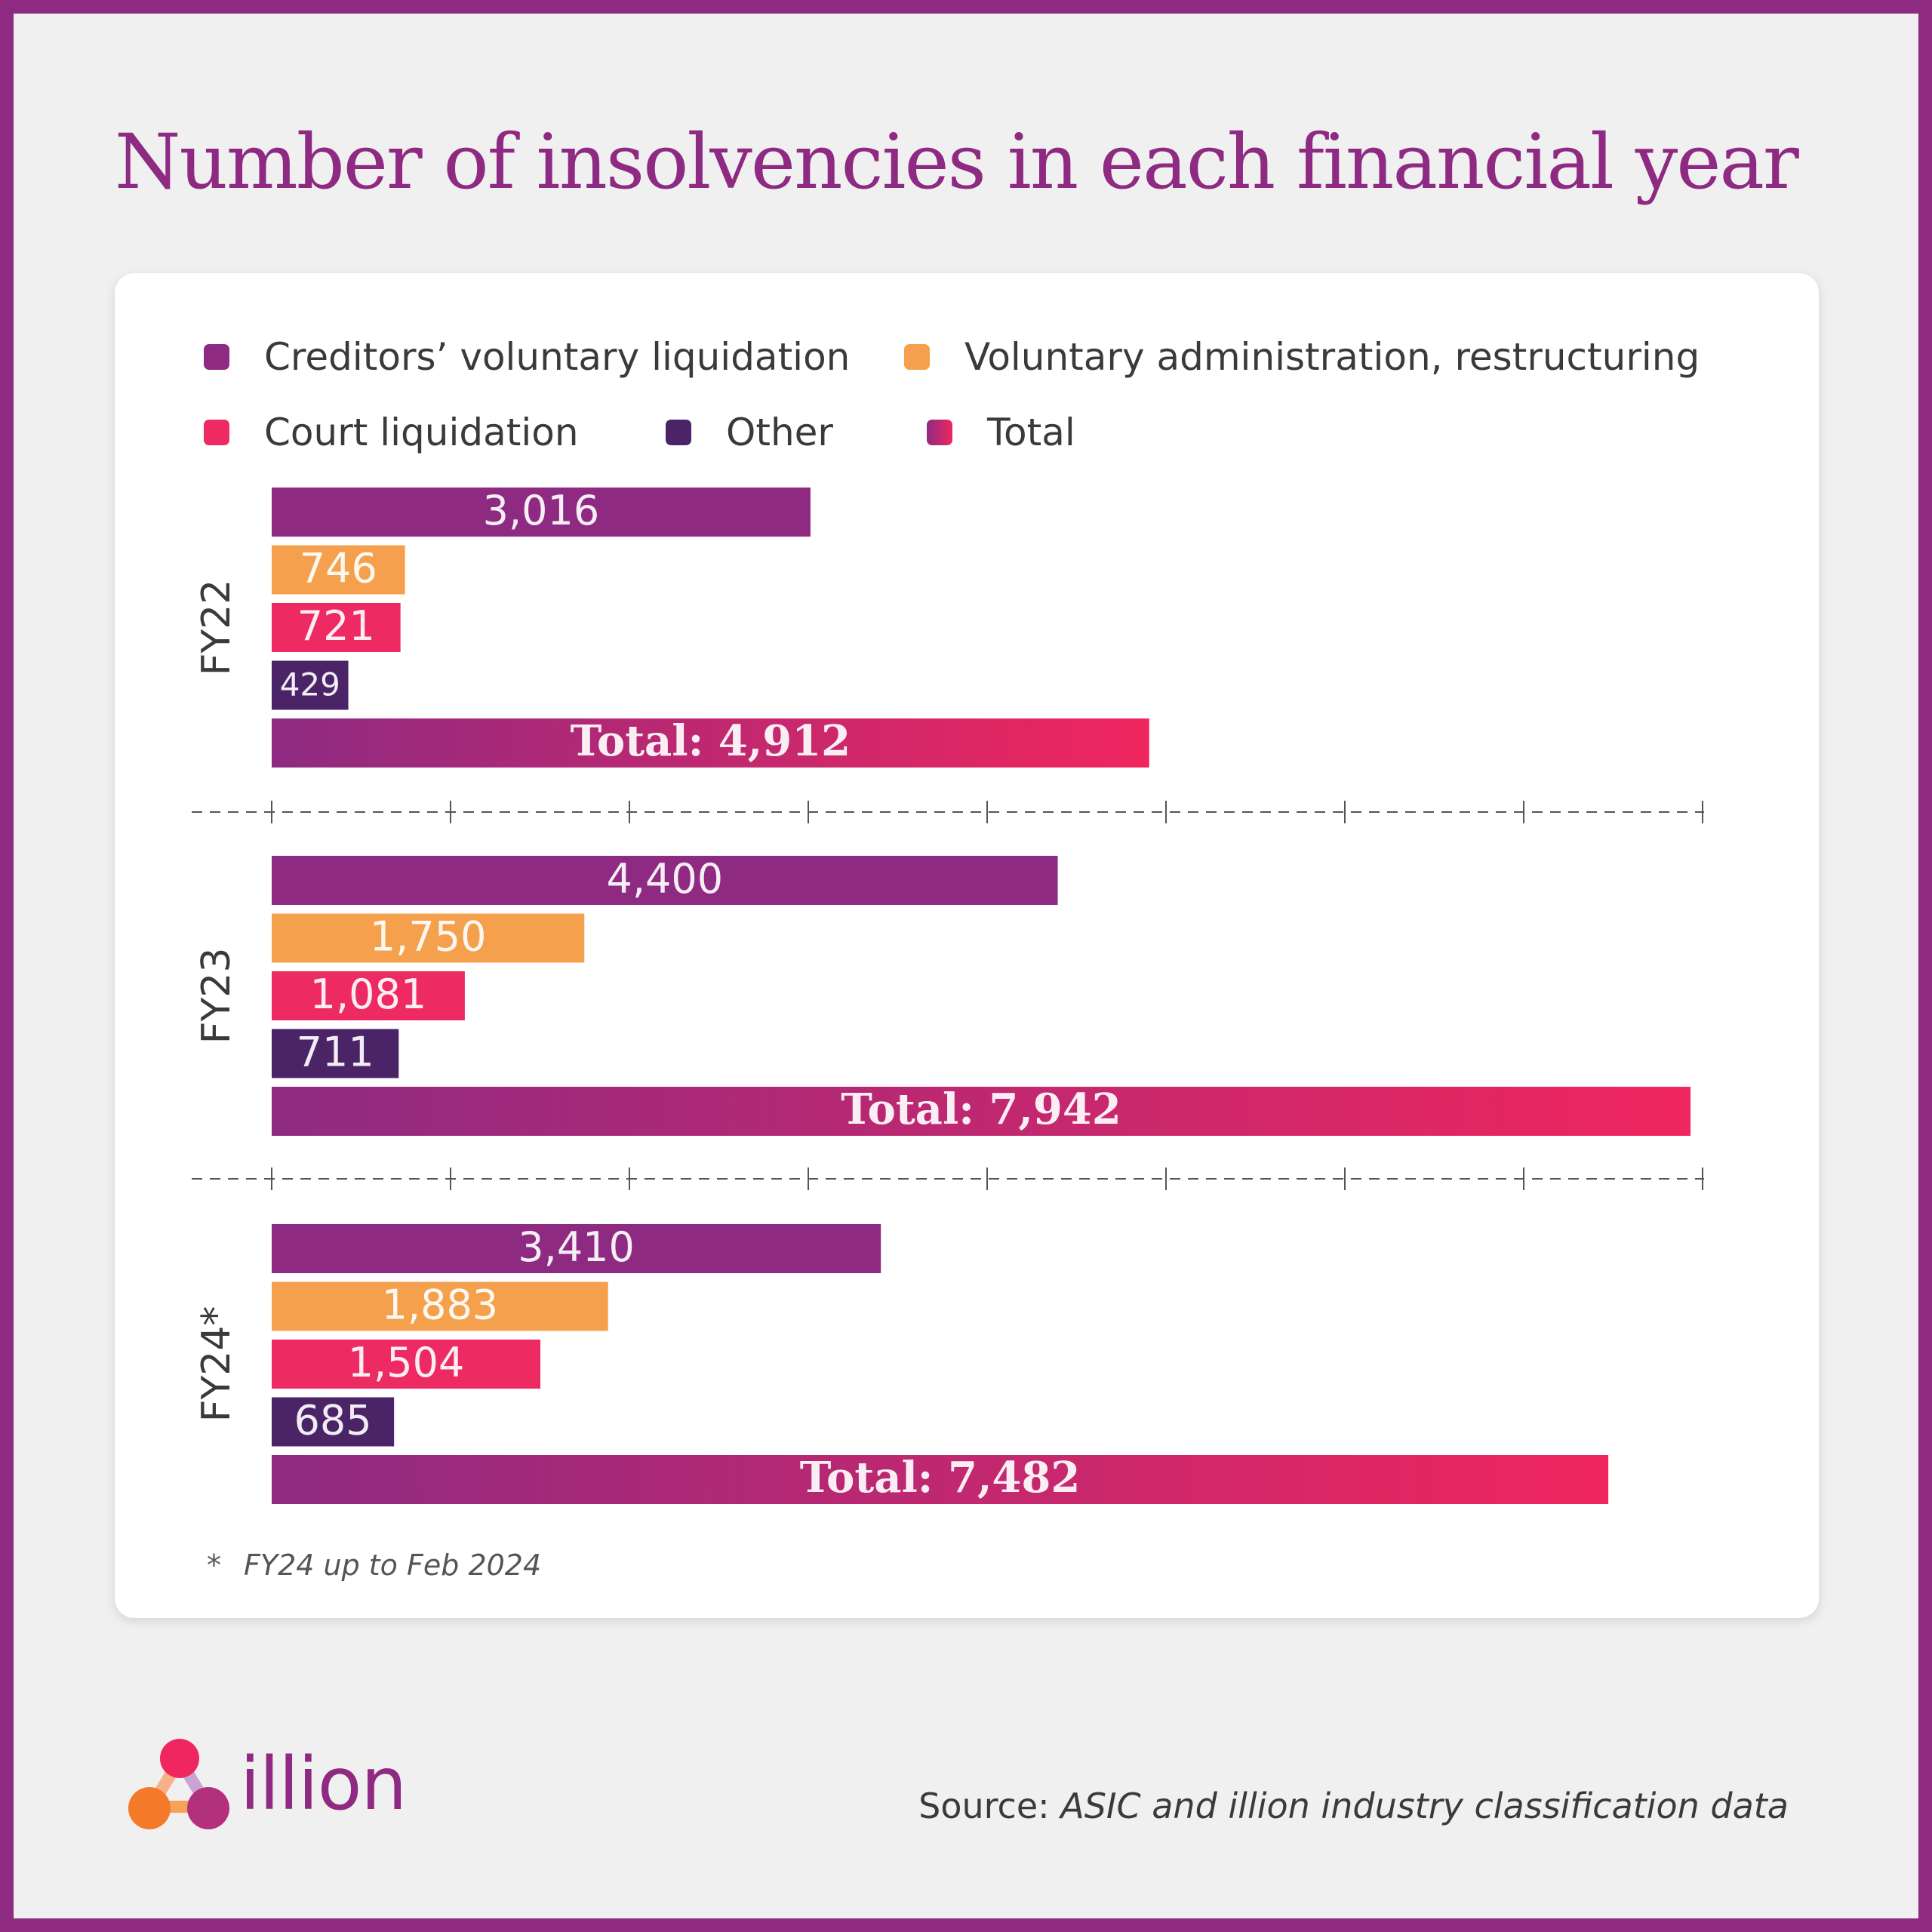 The height and width of the screenshot is (1932, 1932). What do you see at coordinates (779, 432) in the screenshot?
I see `legend-label: Other` at bounding box center [779, 432].